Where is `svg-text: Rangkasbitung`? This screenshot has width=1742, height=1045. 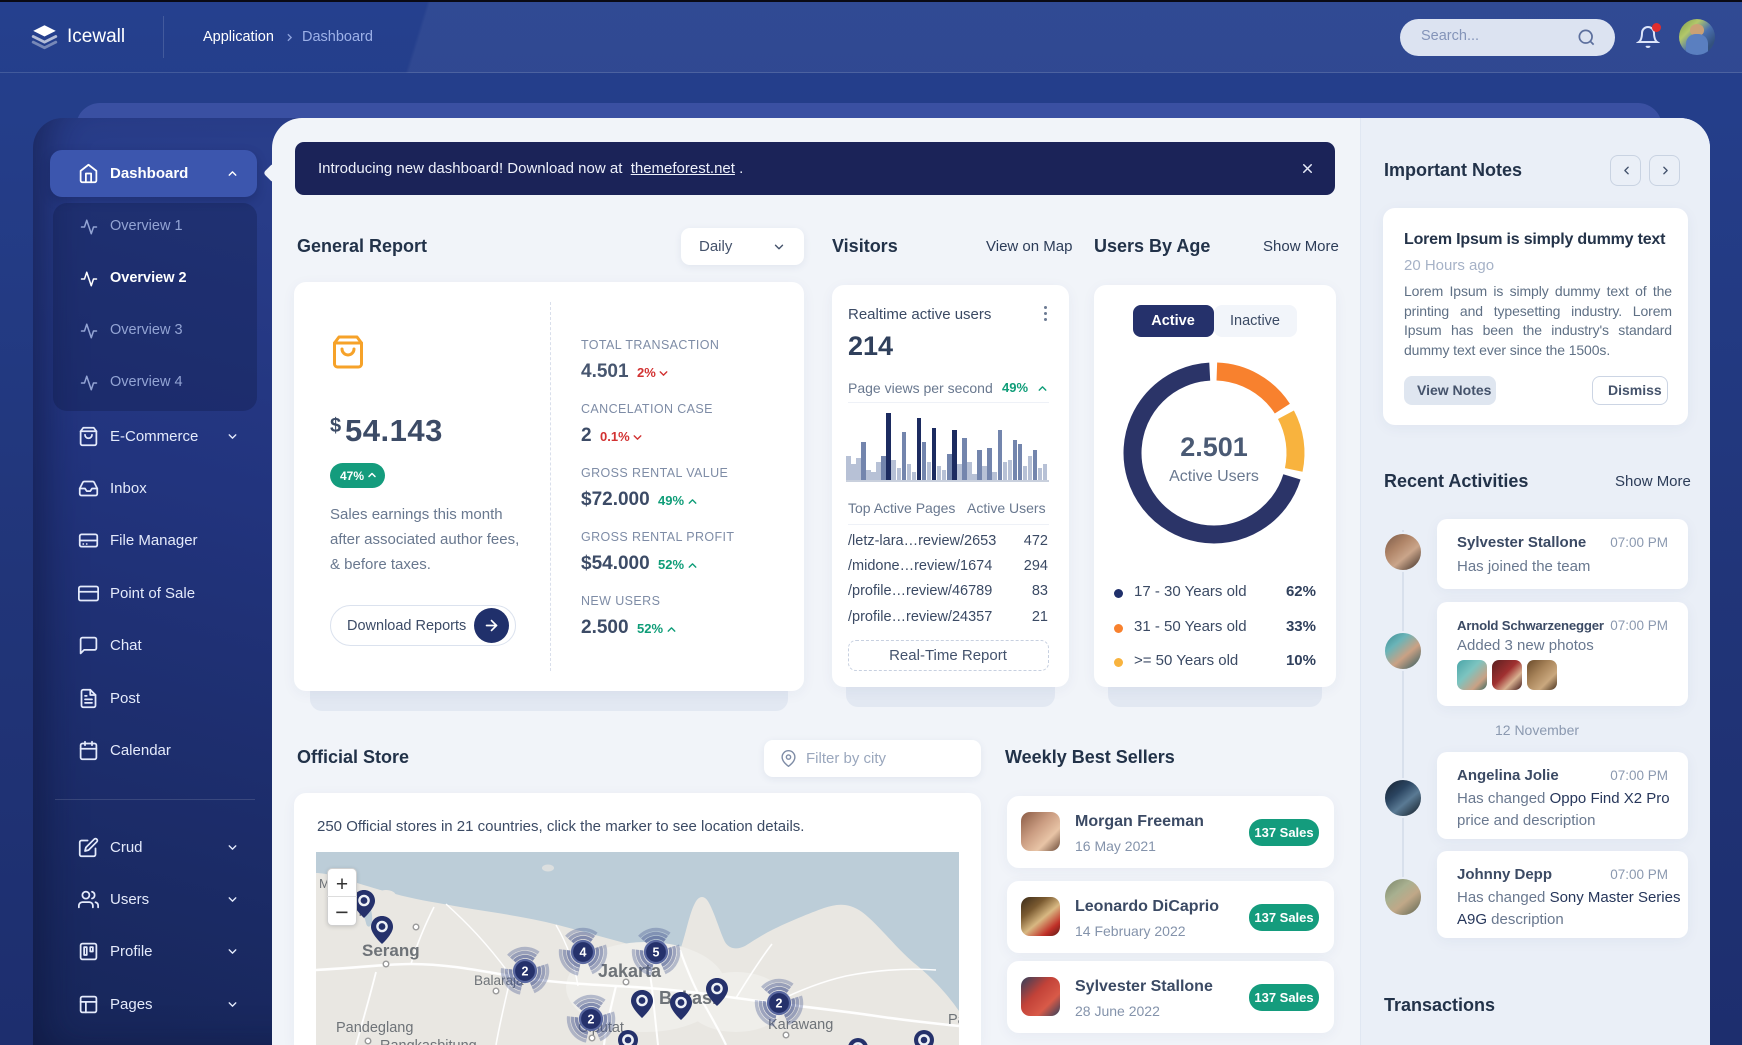
svg-text: Rangkasbitung is located at coordinates (428, 1041).